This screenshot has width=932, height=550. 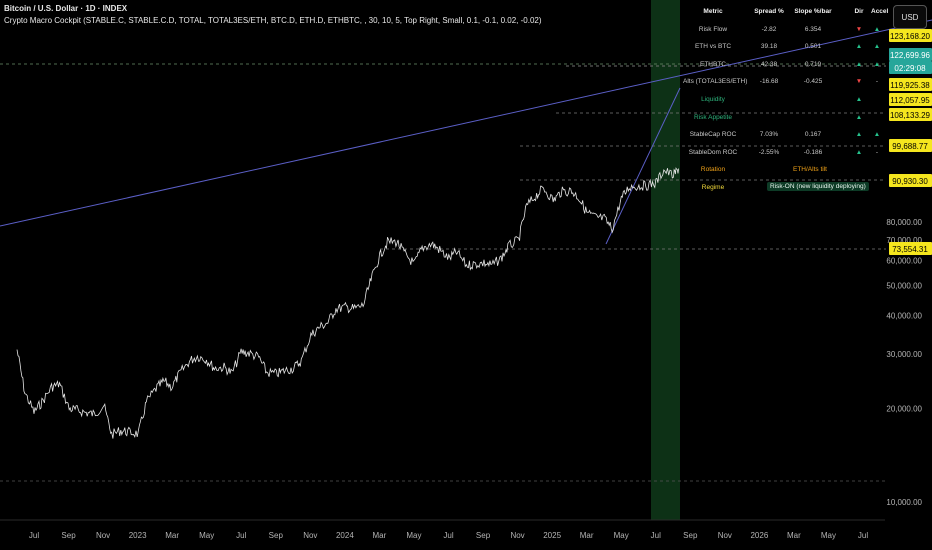 I want to click on symbol-title: Bitcoin / U.S. Dollar · 1D · INDEX, so click(x=66, y=8).